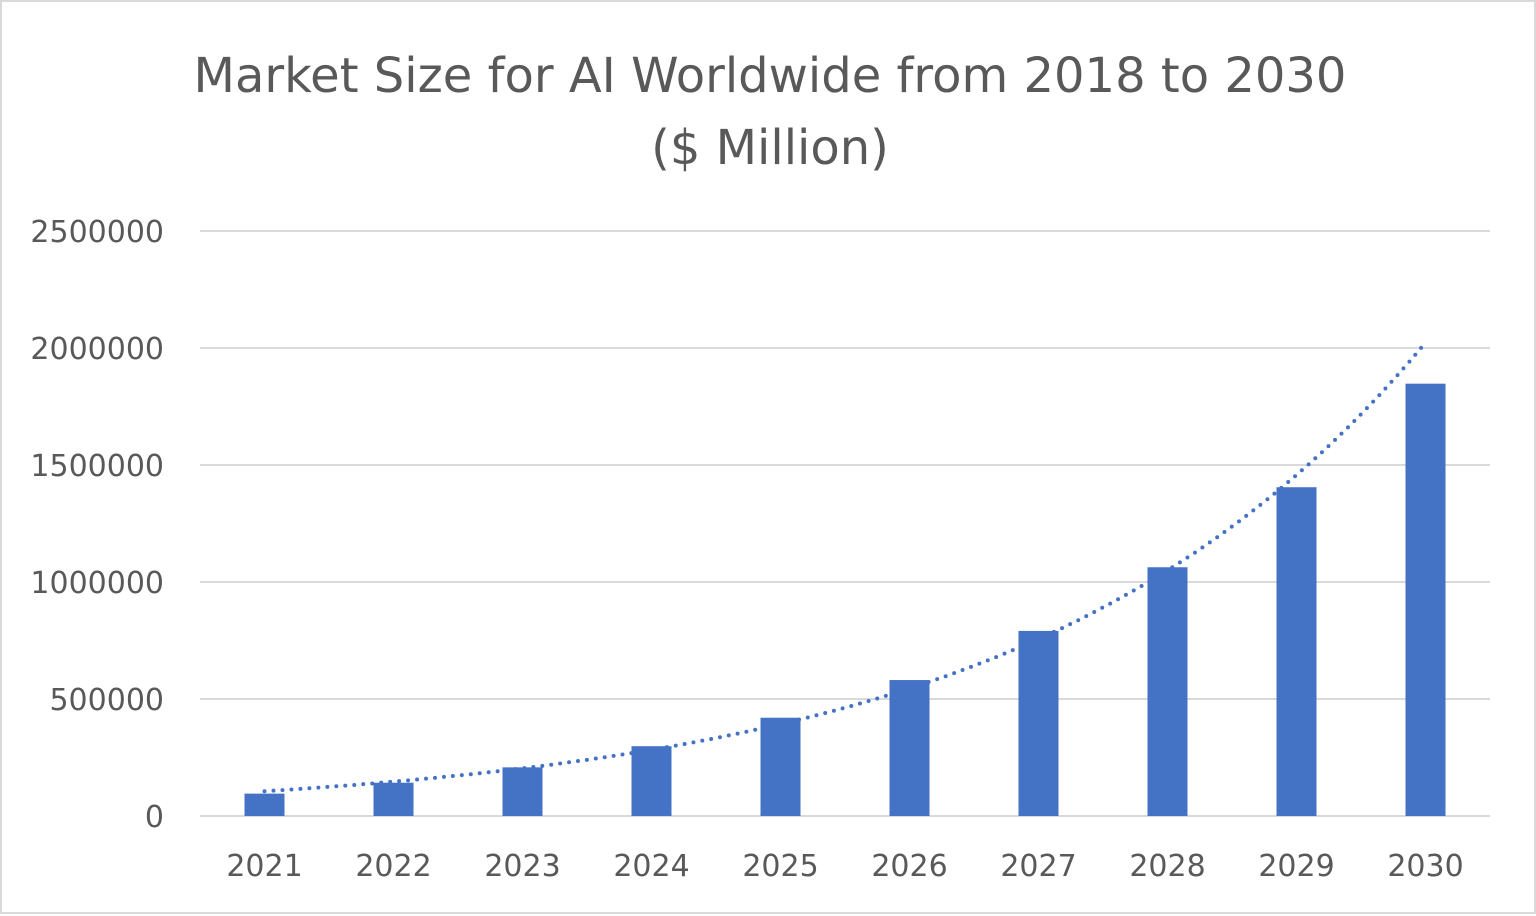 The height and width of the screenshot is (916, 1536). What do you see at coordinates (264, 866) in the screenshot?
I see `x-tick-label: 2021` at bounding box center [264, 866].